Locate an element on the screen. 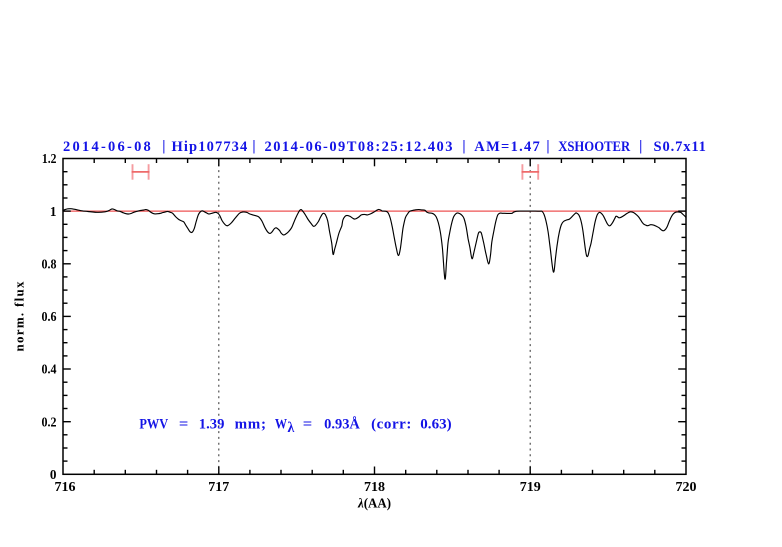 The height and width of the screenshot is (547, 782). svg-text: AM=1.47 is located at coordinates (507, 147).